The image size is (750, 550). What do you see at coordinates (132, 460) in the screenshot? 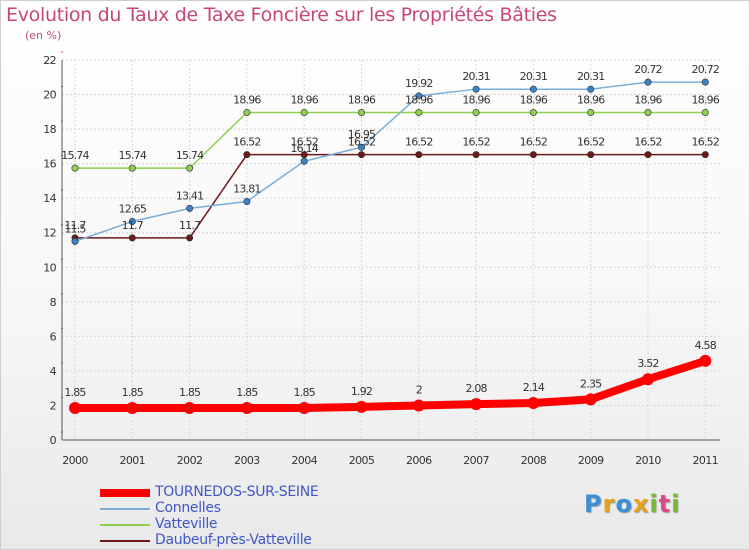
I see `x-tick-label-2001: 2001` at bounding box center [132, 460].